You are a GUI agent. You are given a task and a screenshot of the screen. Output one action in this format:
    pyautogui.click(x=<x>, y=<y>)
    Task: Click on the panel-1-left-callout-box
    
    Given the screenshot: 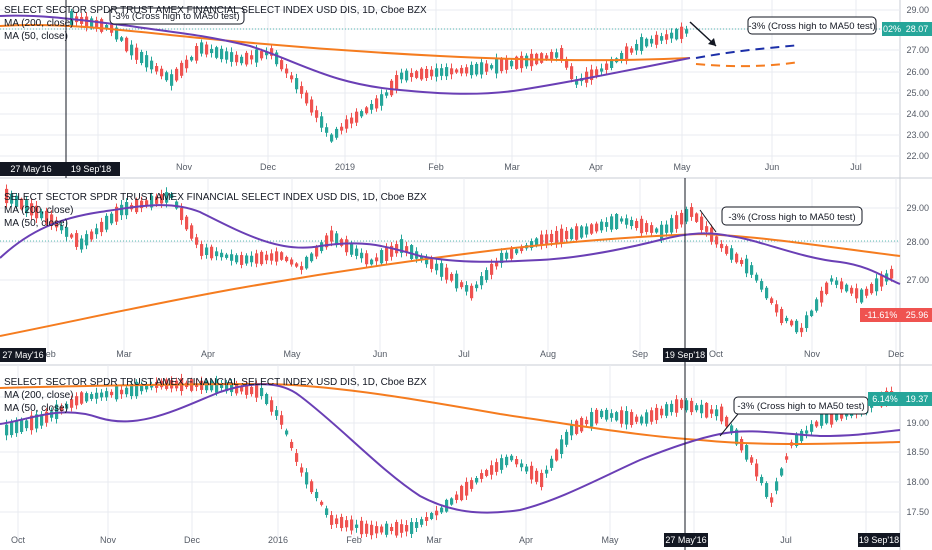 What is the action you would take?
    pyautogui.click(x=177, y=16)
    